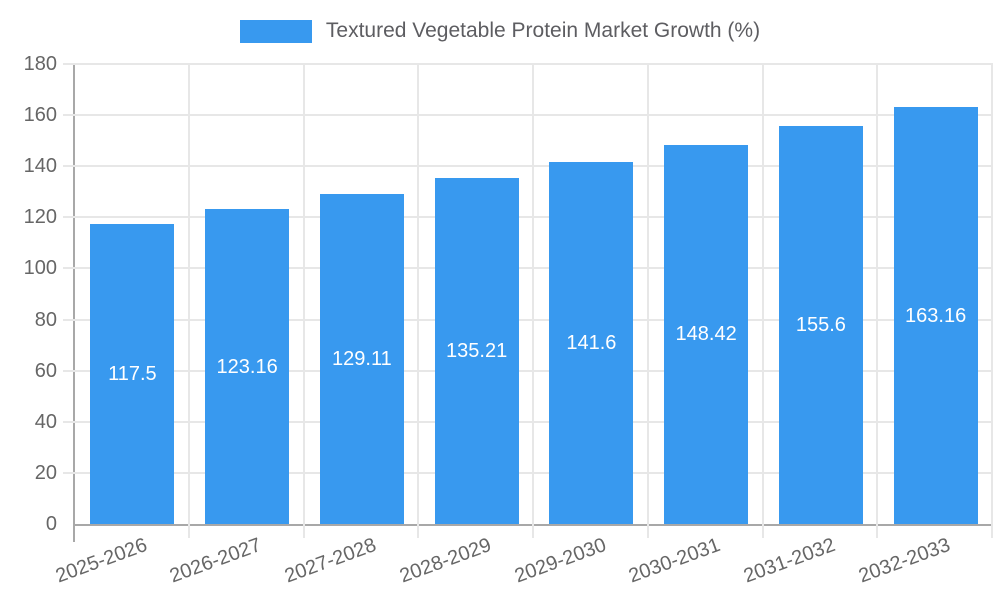 The image size is (1000, 600). What do you see at coordinates (904, 561) in the screenshot?
I see `x-axis-label: 2032-2033` at bounding box center [904, 561].